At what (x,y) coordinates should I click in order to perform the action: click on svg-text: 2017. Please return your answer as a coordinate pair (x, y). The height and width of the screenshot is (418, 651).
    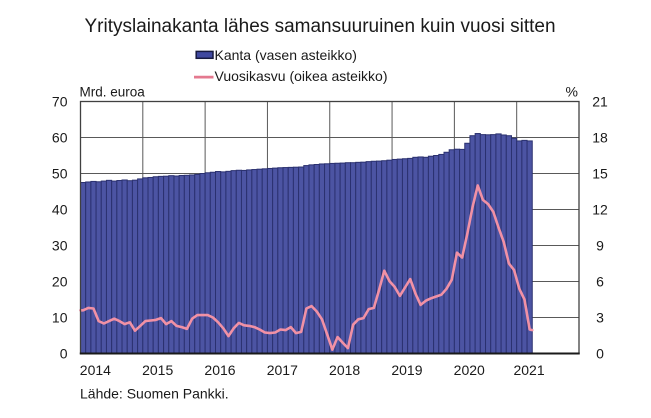
    Looking at the image, I should click on (282, 370).